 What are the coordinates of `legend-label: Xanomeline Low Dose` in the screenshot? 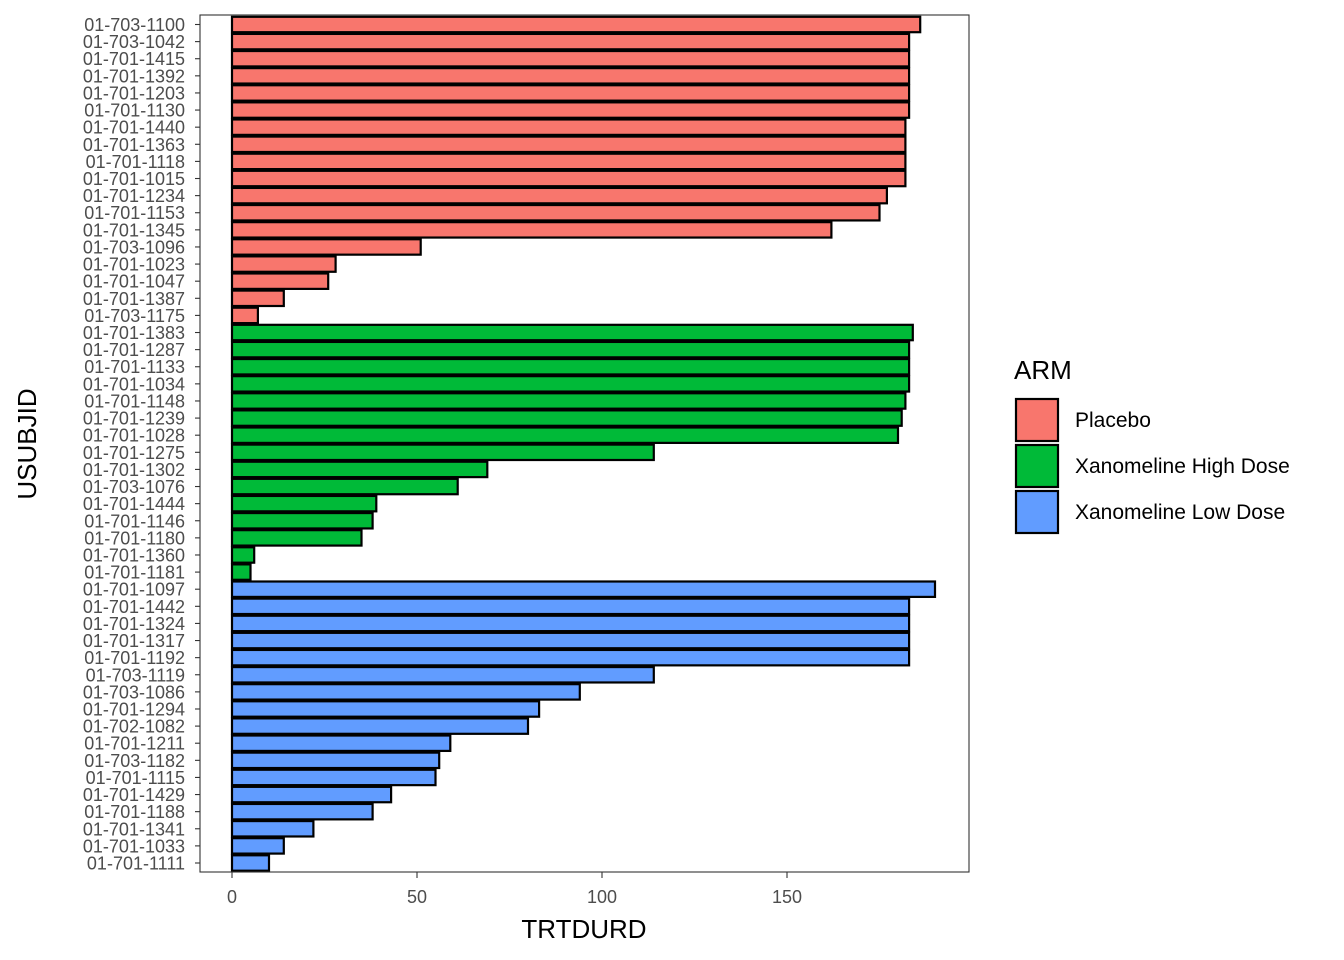 It's located at (1180, 512).